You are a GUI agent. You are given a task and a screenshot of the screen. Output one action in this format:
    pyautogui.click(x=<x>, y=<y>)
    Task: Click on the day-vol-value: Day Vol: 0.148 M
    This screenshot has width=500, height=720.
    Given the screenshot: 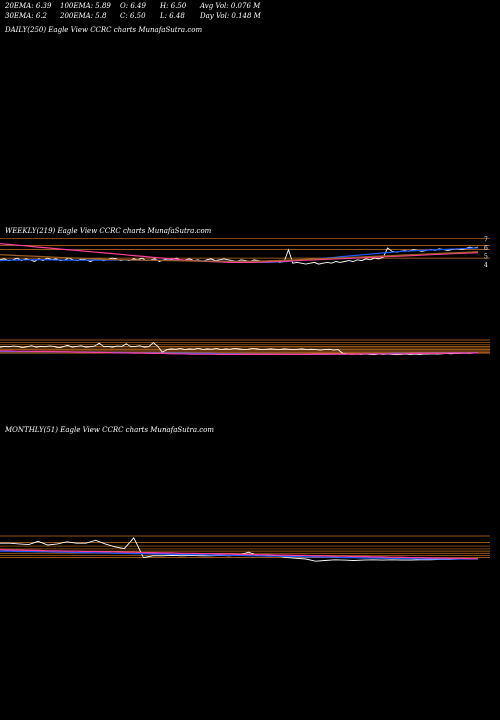 What is the action you would take?
    pyautogui.click(x=230, y=16)
    